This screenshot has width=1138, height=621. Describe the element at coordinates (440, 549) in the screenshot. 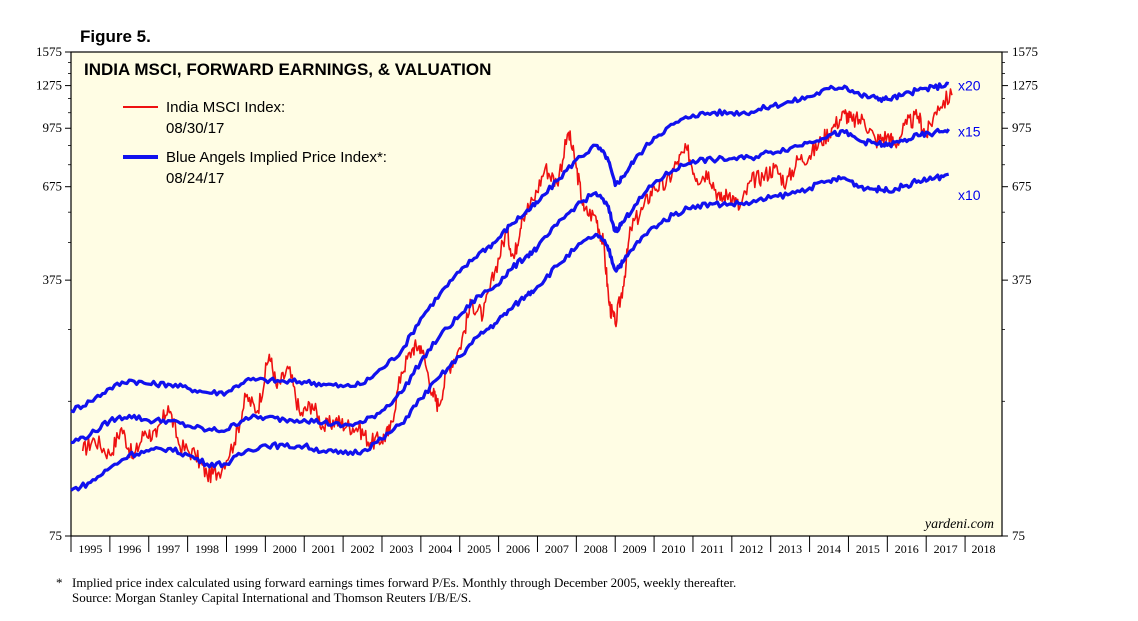

I see `x-tick-label: 2004` at that location.